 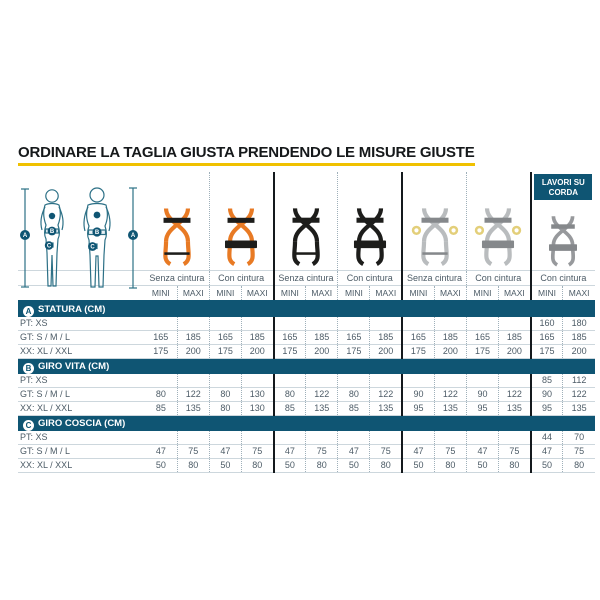 What do you see at coordinates (306, 237) in the screenshot?
I see `black-no-belt-harness-icon` at bounding box center [306, 237].